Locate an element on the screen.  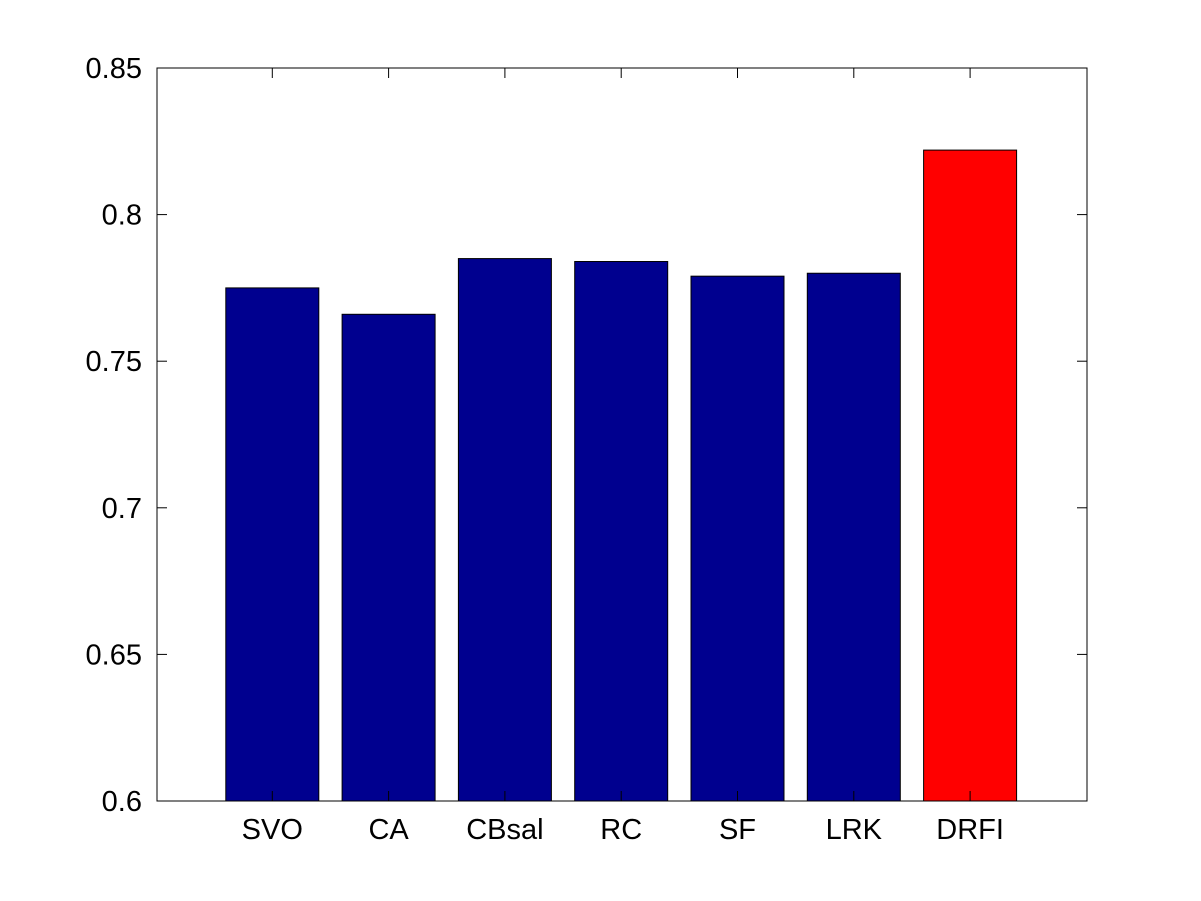
bar-cbsal is located at coordinates (504, 530).